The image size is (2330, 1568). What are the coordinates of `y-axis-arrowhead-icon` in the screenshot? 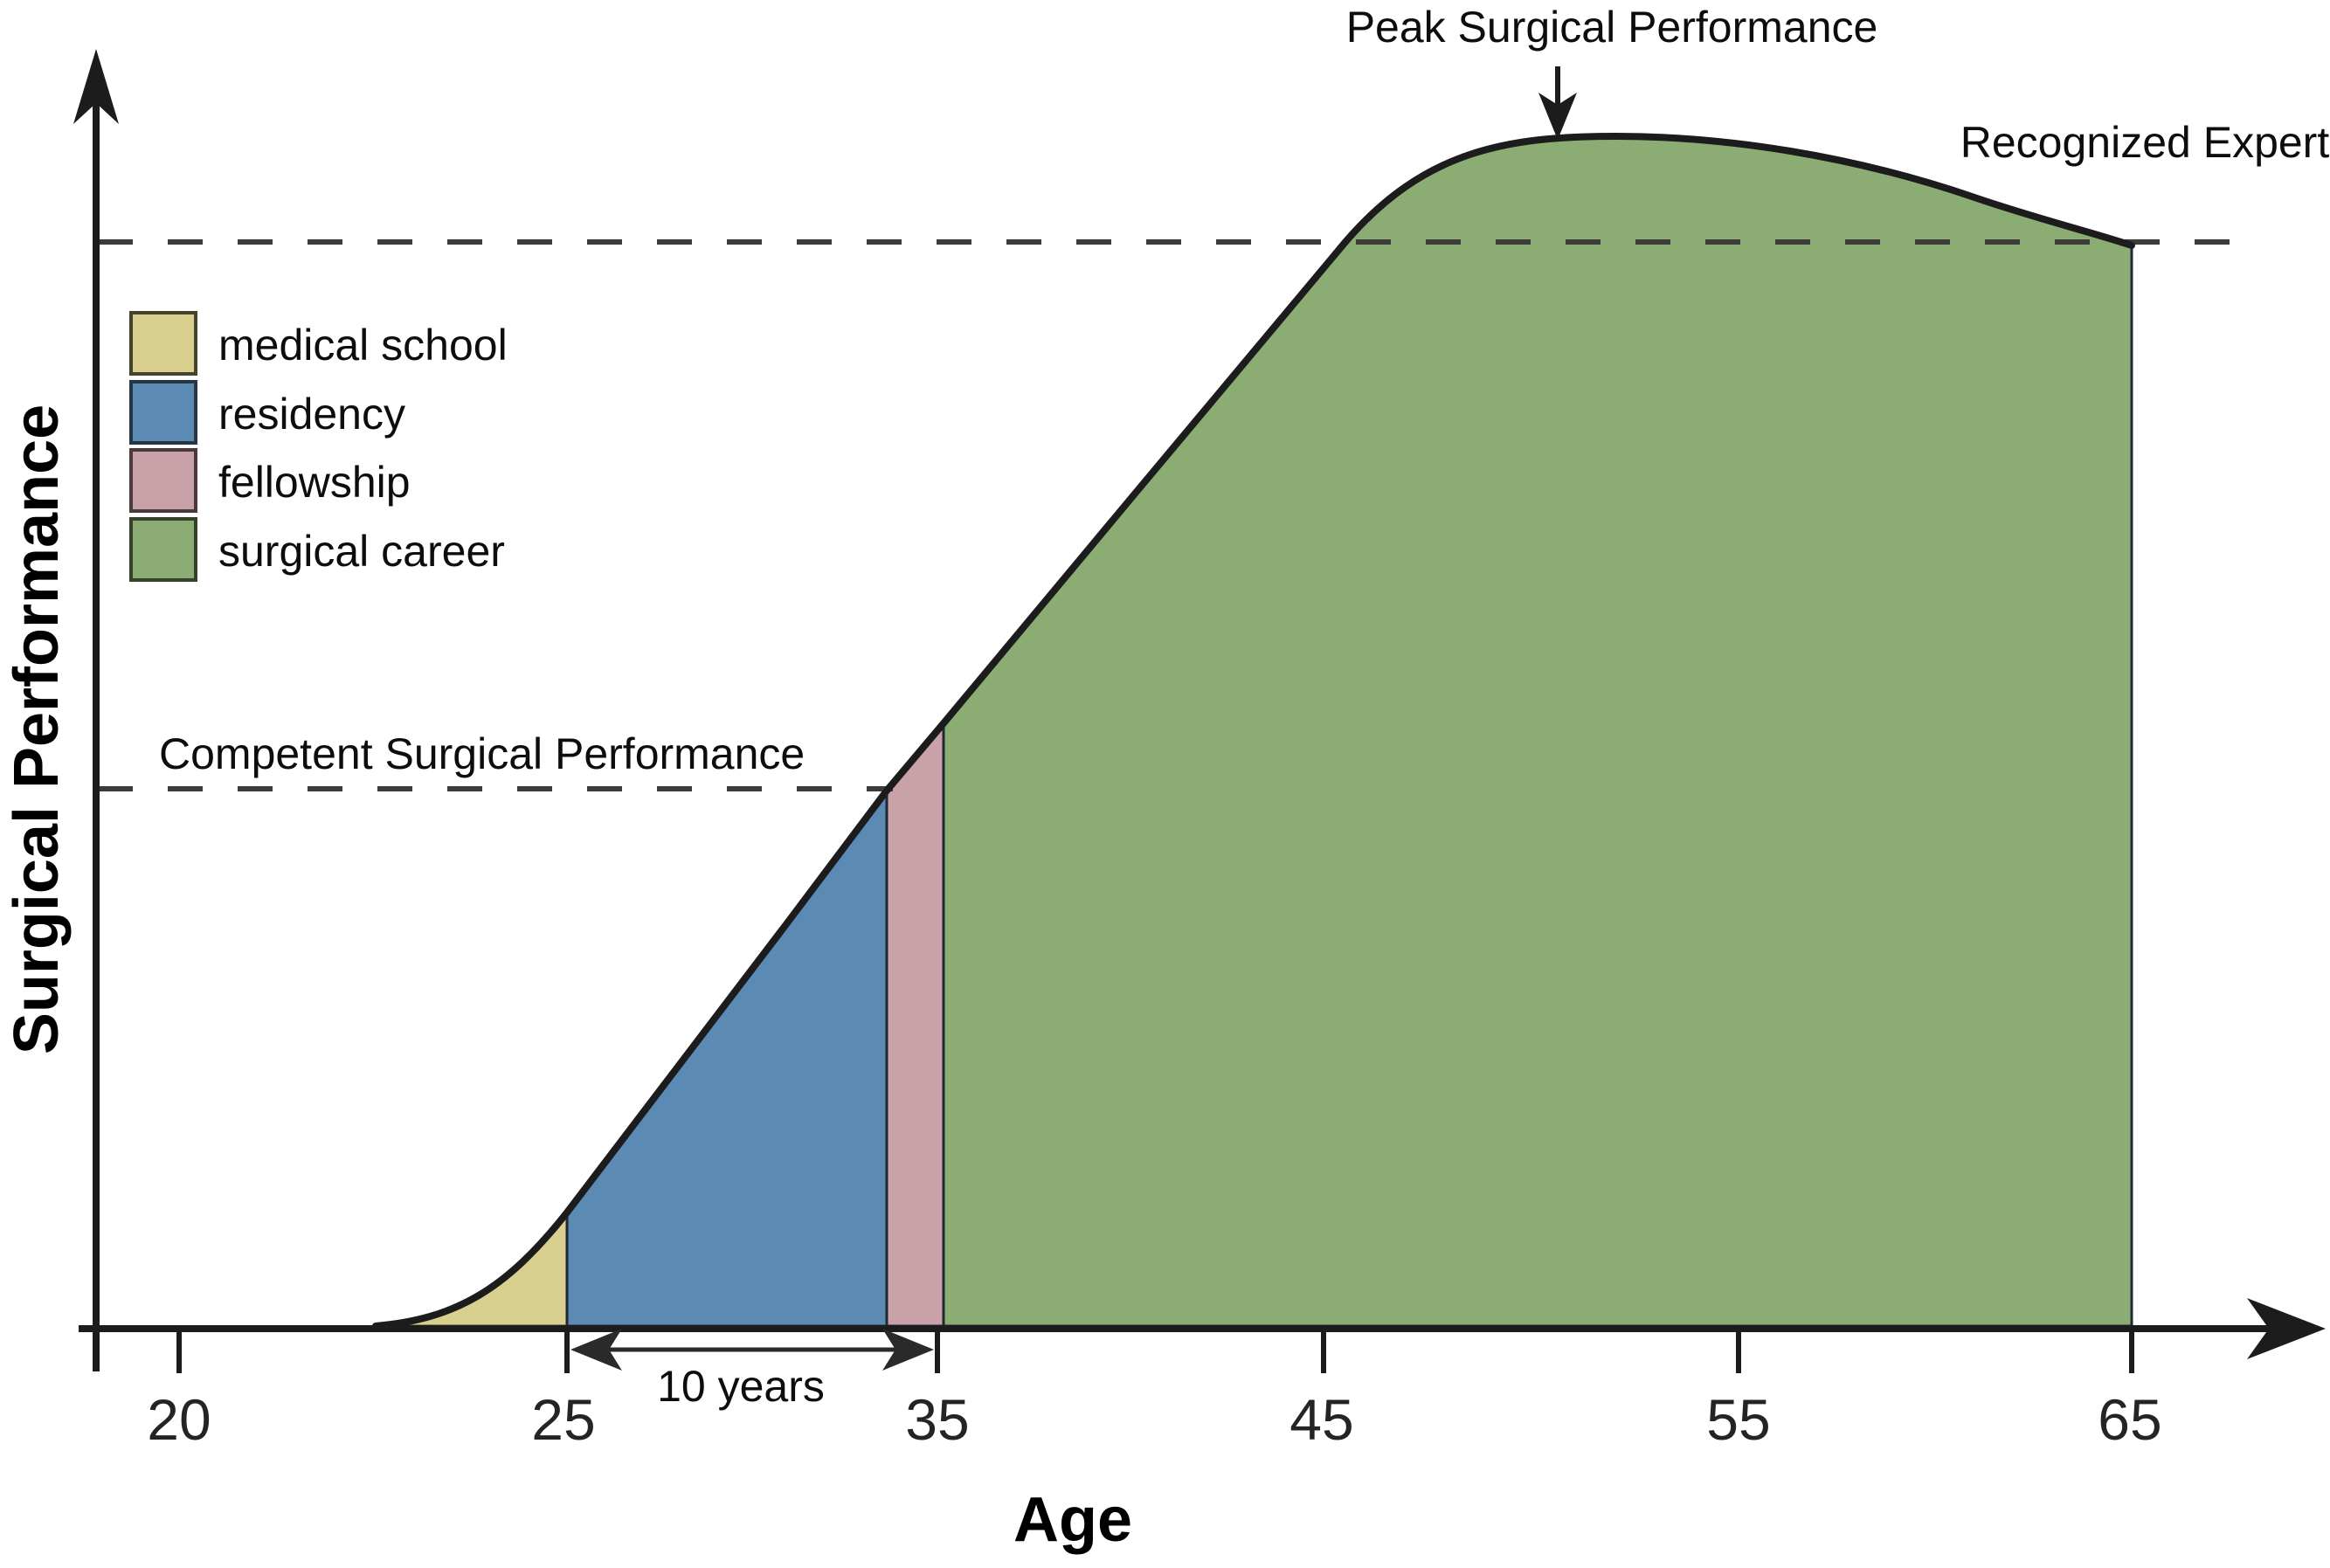 It's located at (96, 86).